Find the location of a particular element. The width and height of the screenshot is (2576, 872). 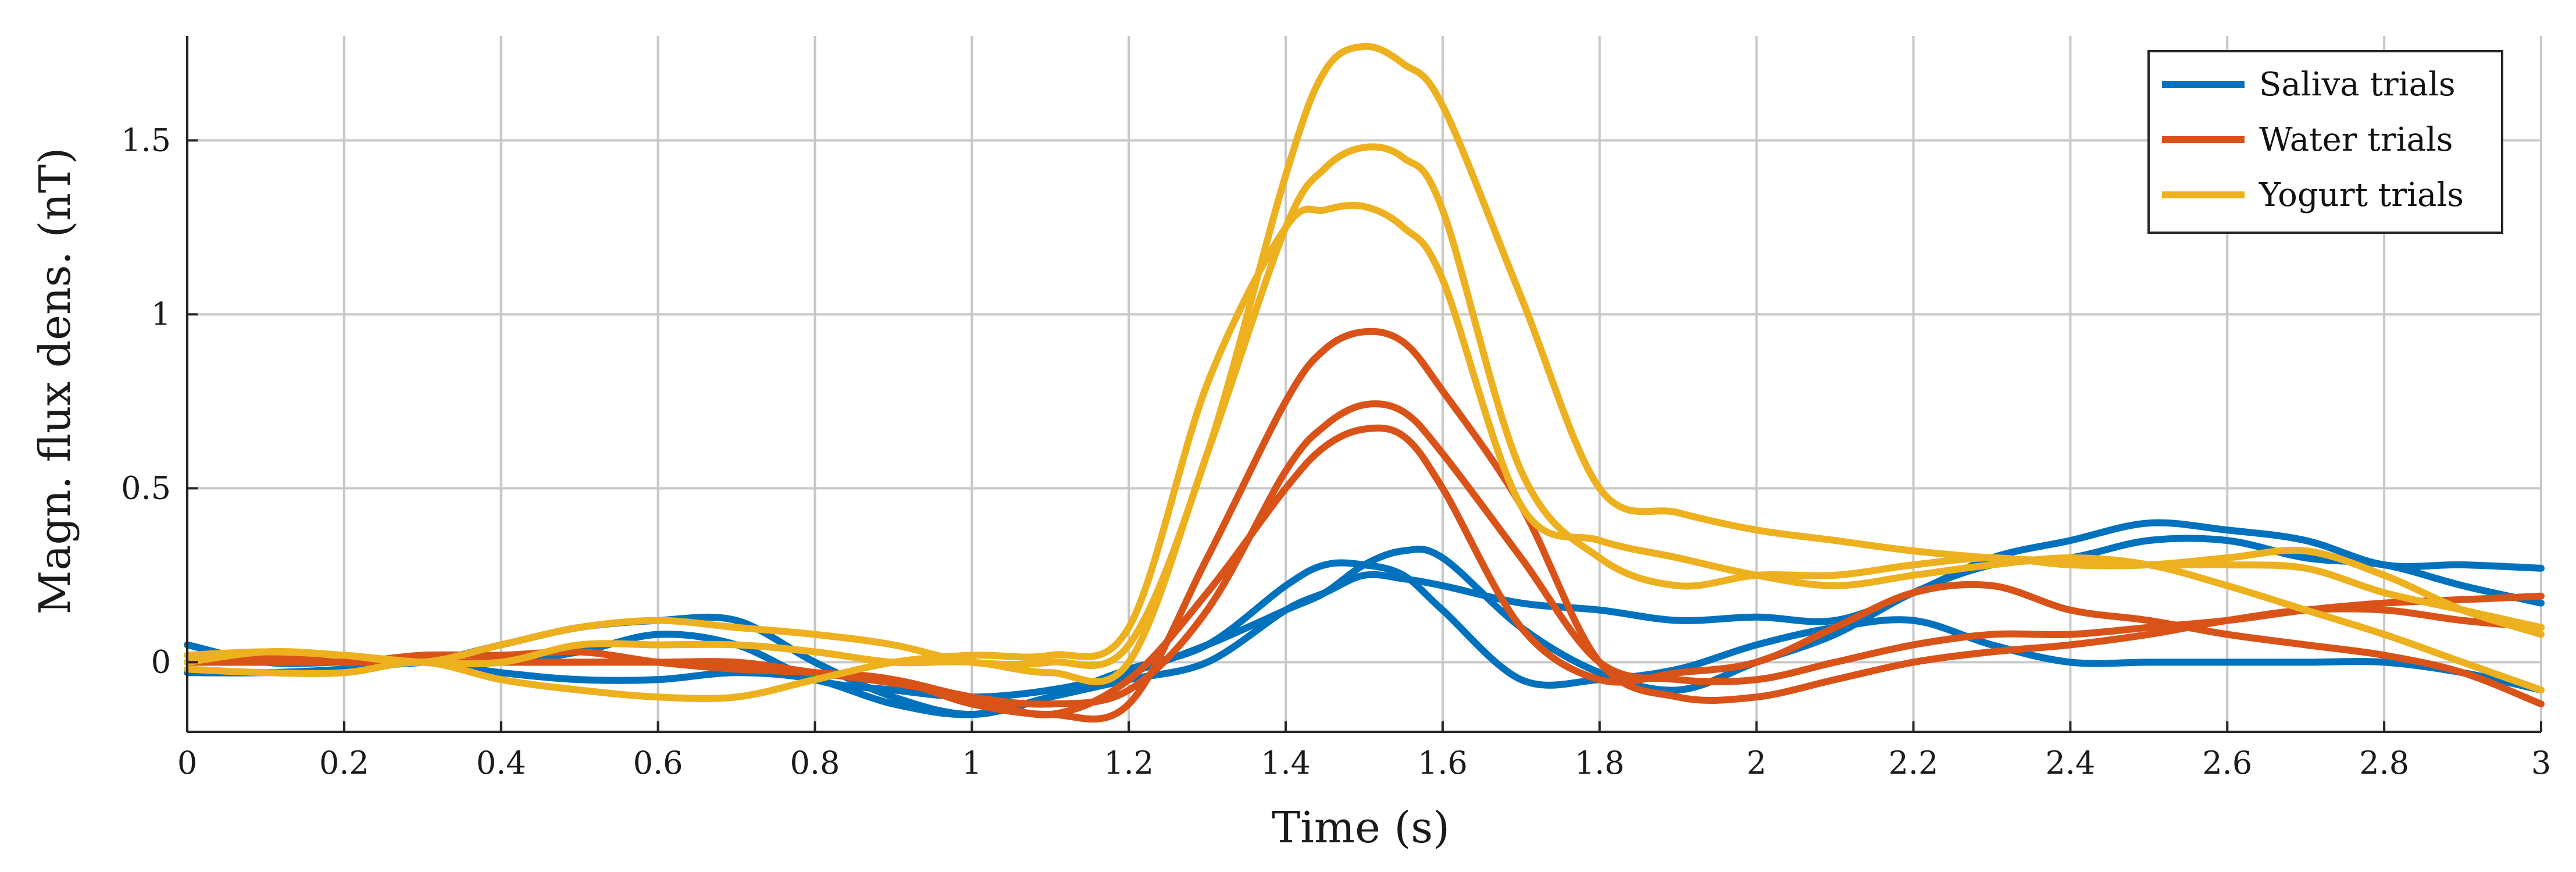

legend: Saliva trials Water trials Yogurt trials is located at coordinates (2325, 142).